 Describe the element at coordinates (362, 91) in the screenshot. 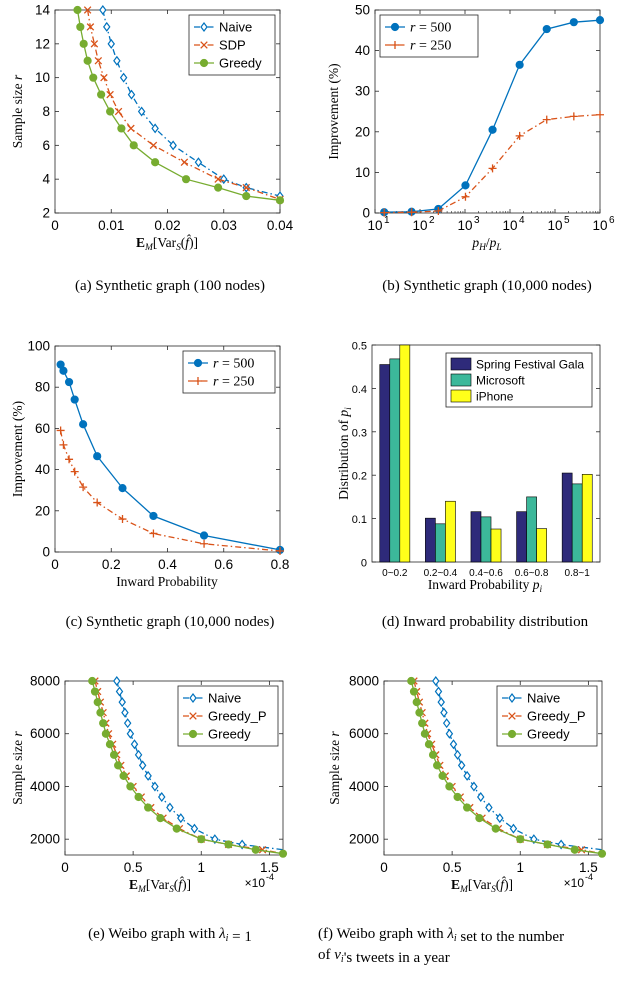

I see `y-tick-label: 30` at that location.